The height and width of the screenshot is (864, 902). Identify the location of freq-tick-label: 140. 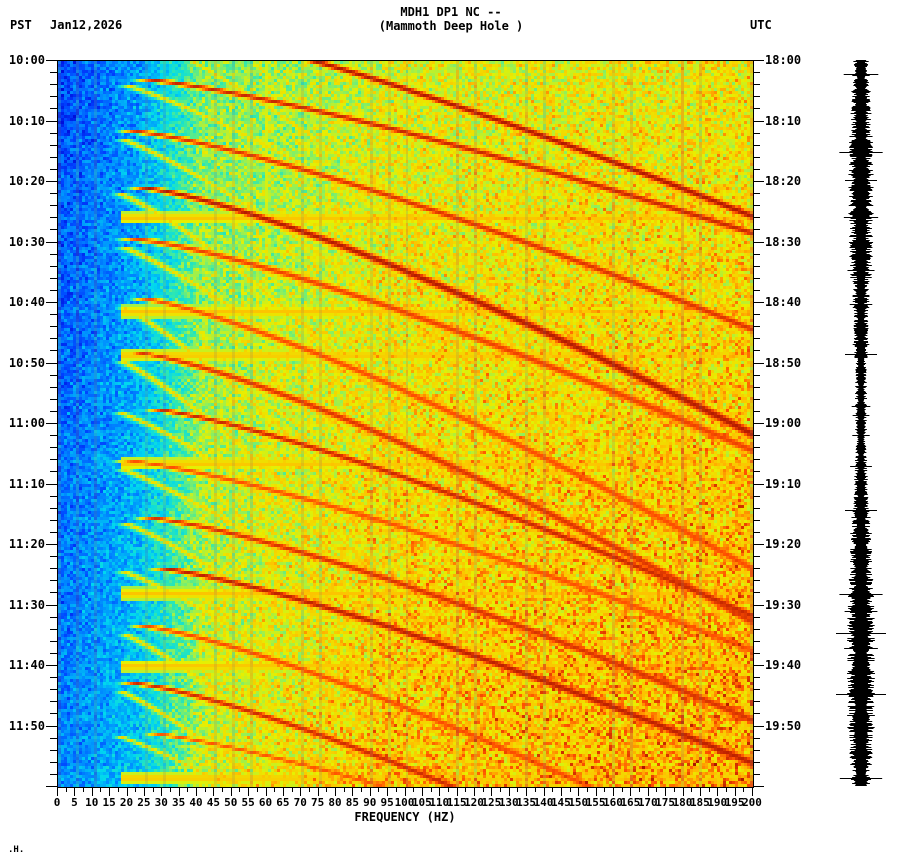
(543, 802).